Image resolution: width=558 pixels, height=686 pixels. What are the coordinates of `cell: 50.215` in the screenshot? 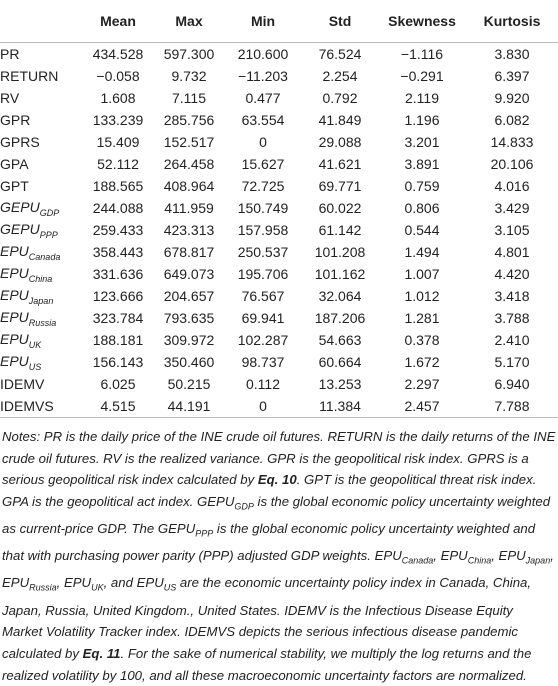 It's located at (189, 384).